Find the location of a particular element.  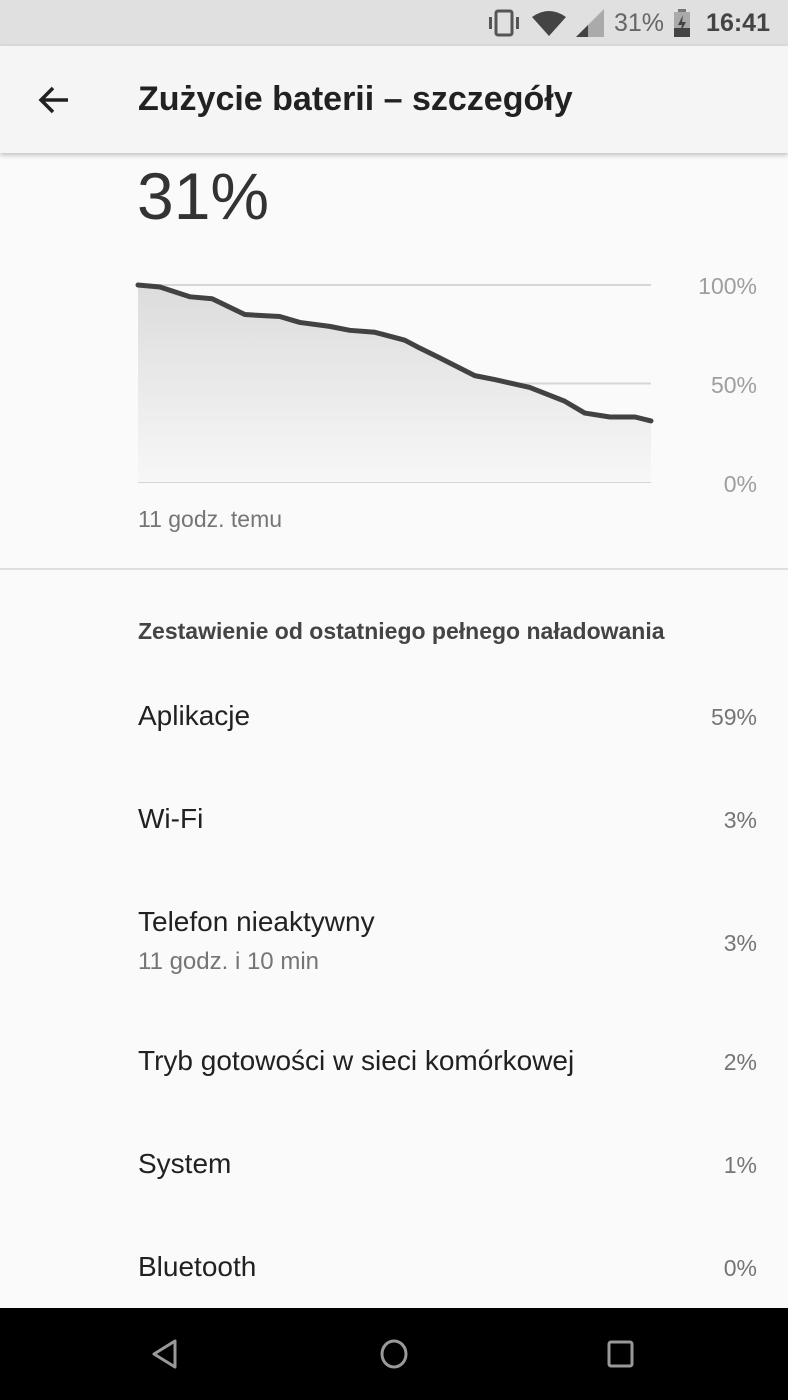

clock: 16:41 is located at coordinates (738, 22).